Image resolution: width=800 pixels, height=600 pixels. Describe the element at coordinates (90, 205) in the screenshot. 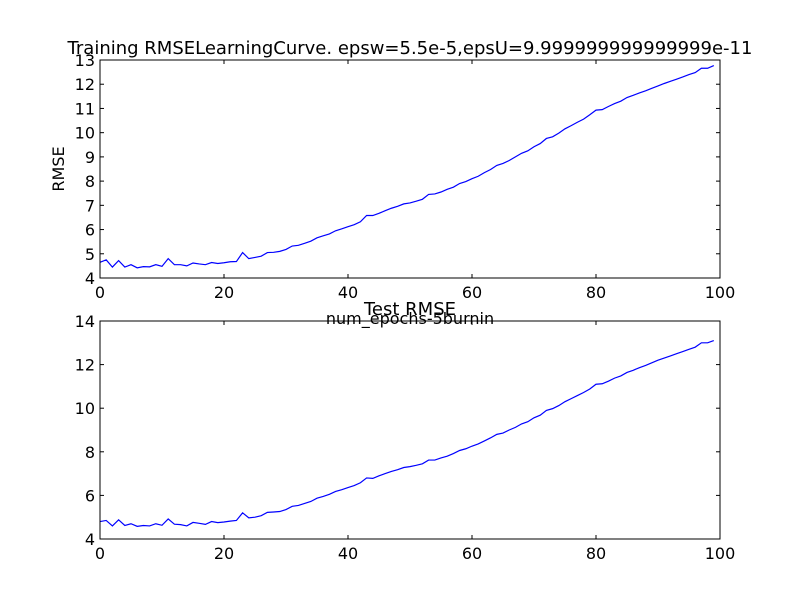

I see `y-tick-label: 7` at that location.